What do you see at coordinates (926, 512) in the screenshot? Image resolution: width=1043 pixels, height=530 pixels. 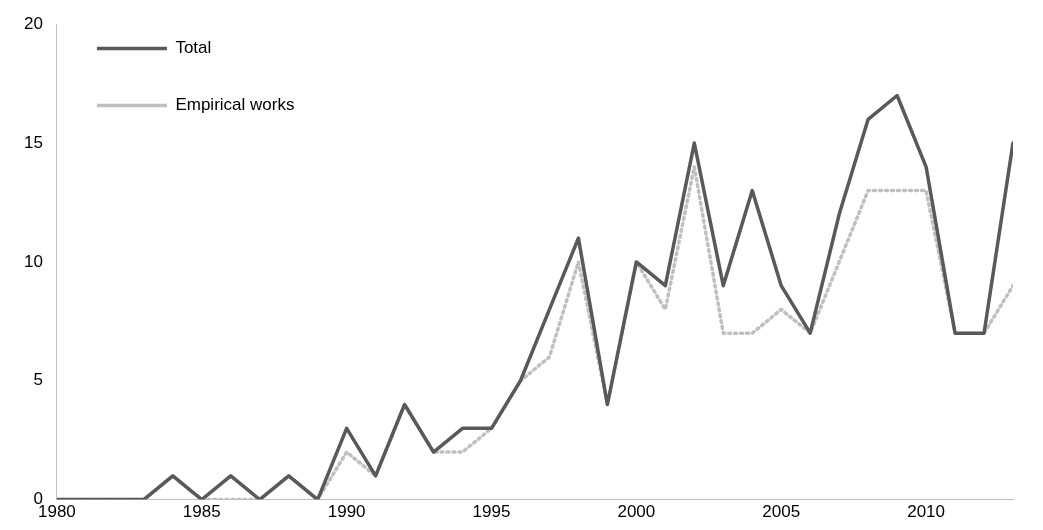 I see `x-tick-label: 2010` at bounding box center [926, 512].